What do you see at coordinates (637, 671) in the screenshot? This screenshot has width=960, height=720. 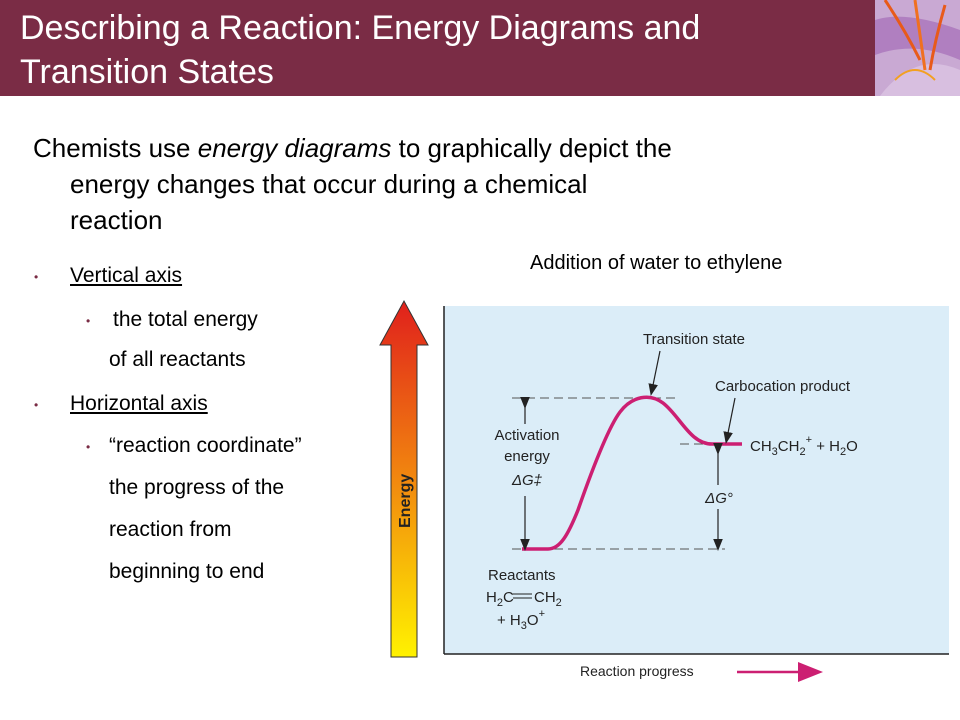 I see `reaction-progress-label: Reaction progress` at bounding box center [637, 671].